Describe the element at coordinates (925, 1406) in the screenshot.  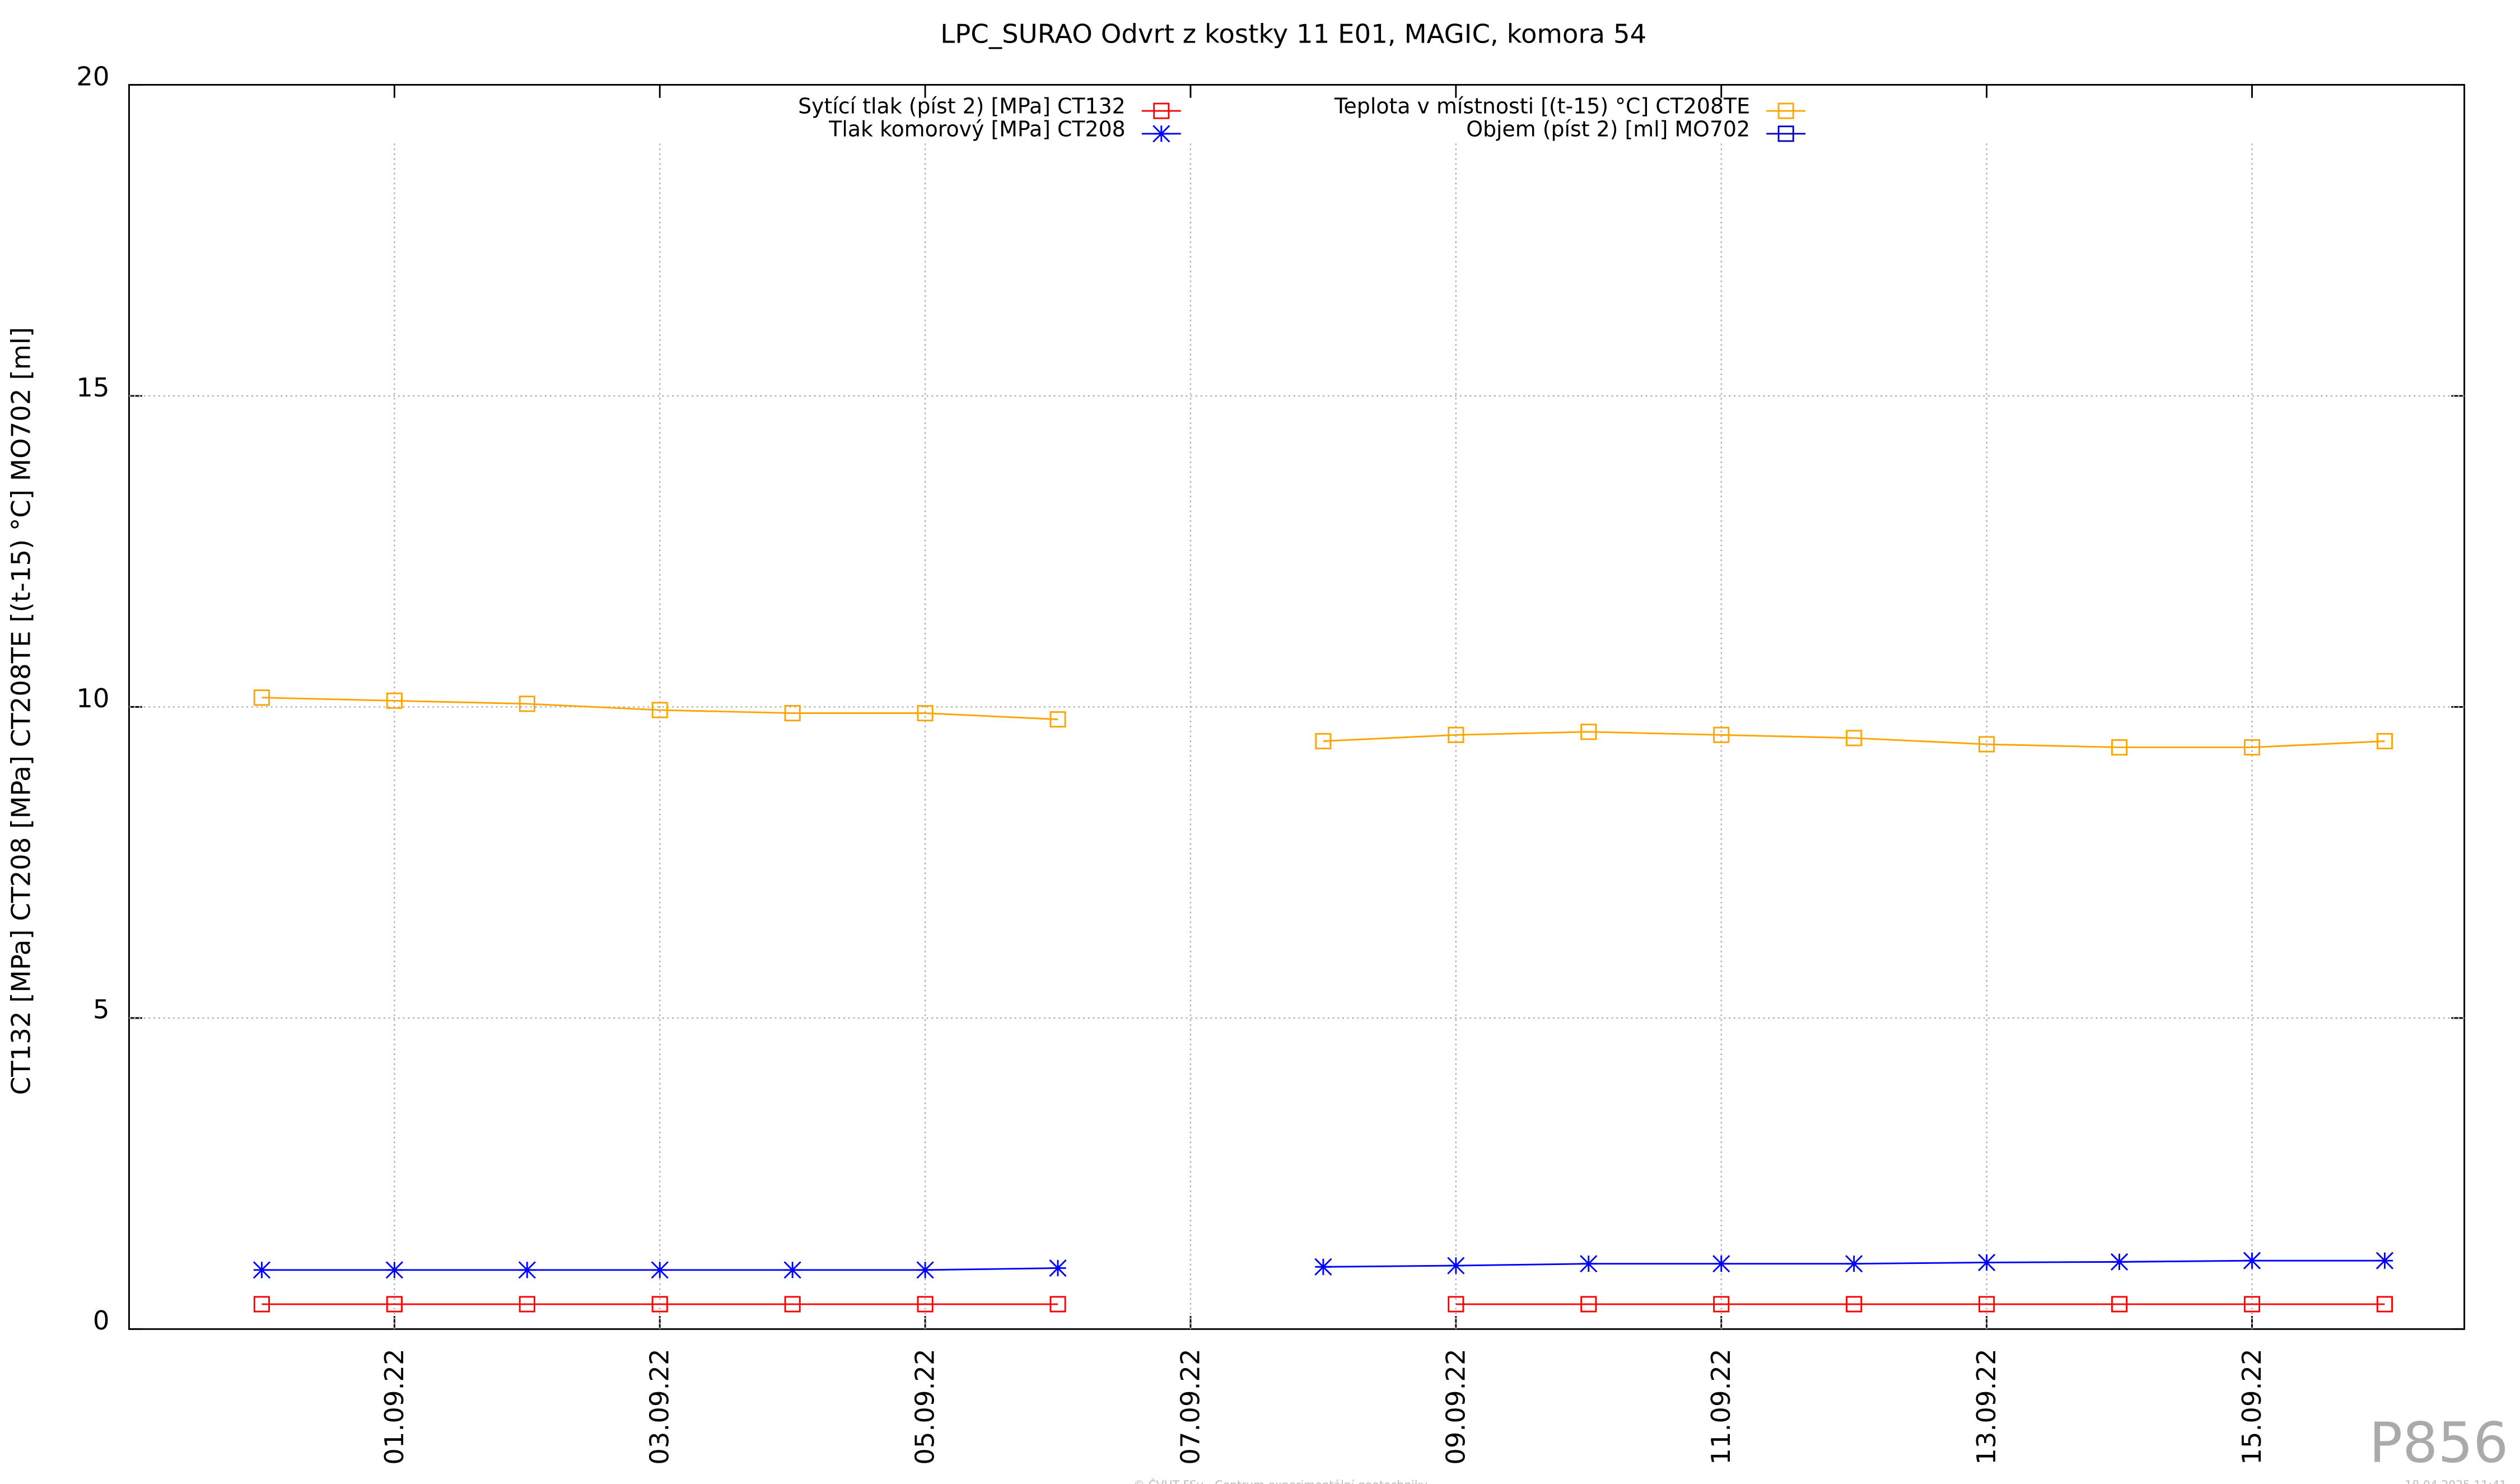
I see `x-tick-label: 05.09.22` at that location.